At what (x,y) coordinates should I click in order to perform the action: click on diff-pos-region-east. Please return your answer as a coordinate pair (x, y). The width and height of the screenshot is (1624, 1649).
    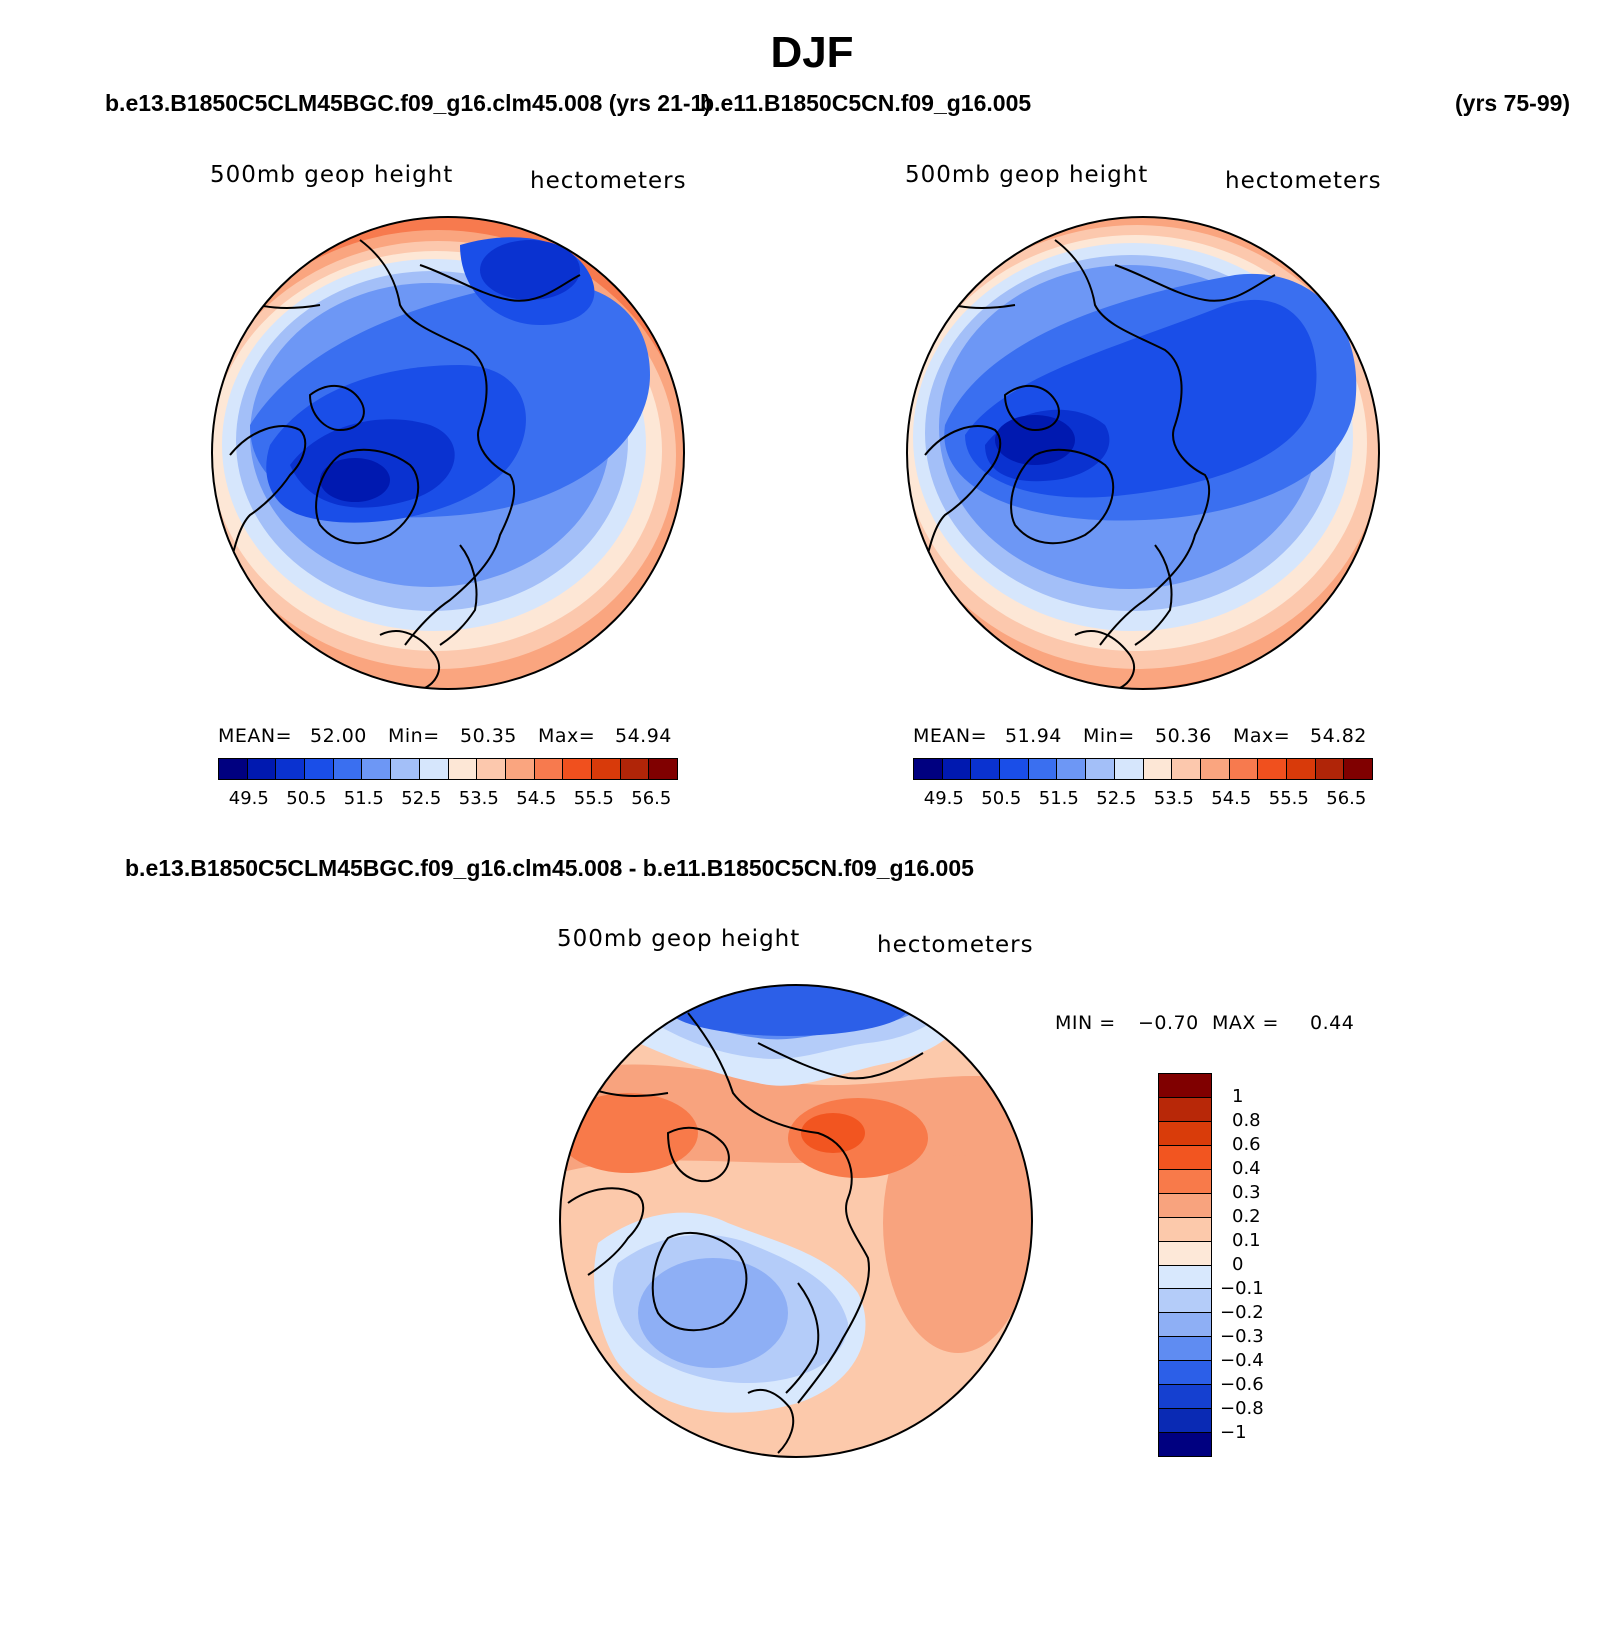
    Looking at the image, I should click on (957, 1223).